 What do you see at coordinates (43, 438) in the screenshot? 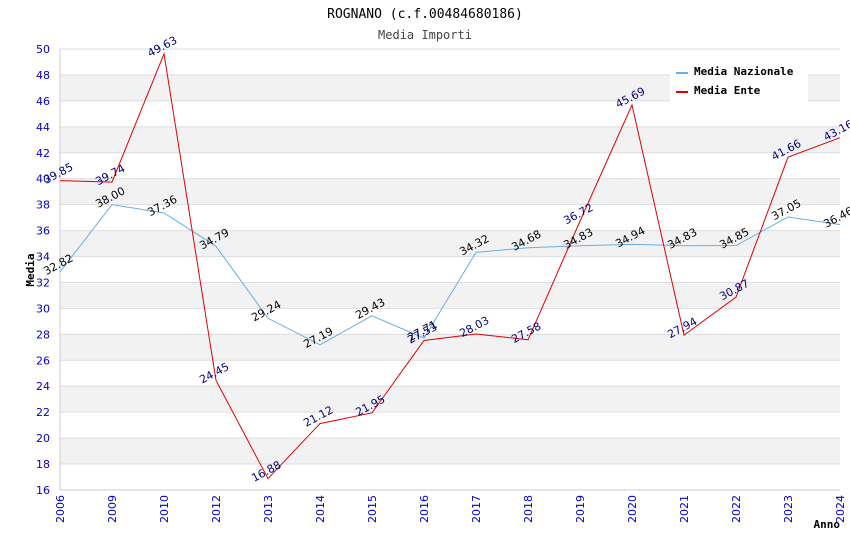
I see `y-tick-label: 20` at bounding box center [43, 438].